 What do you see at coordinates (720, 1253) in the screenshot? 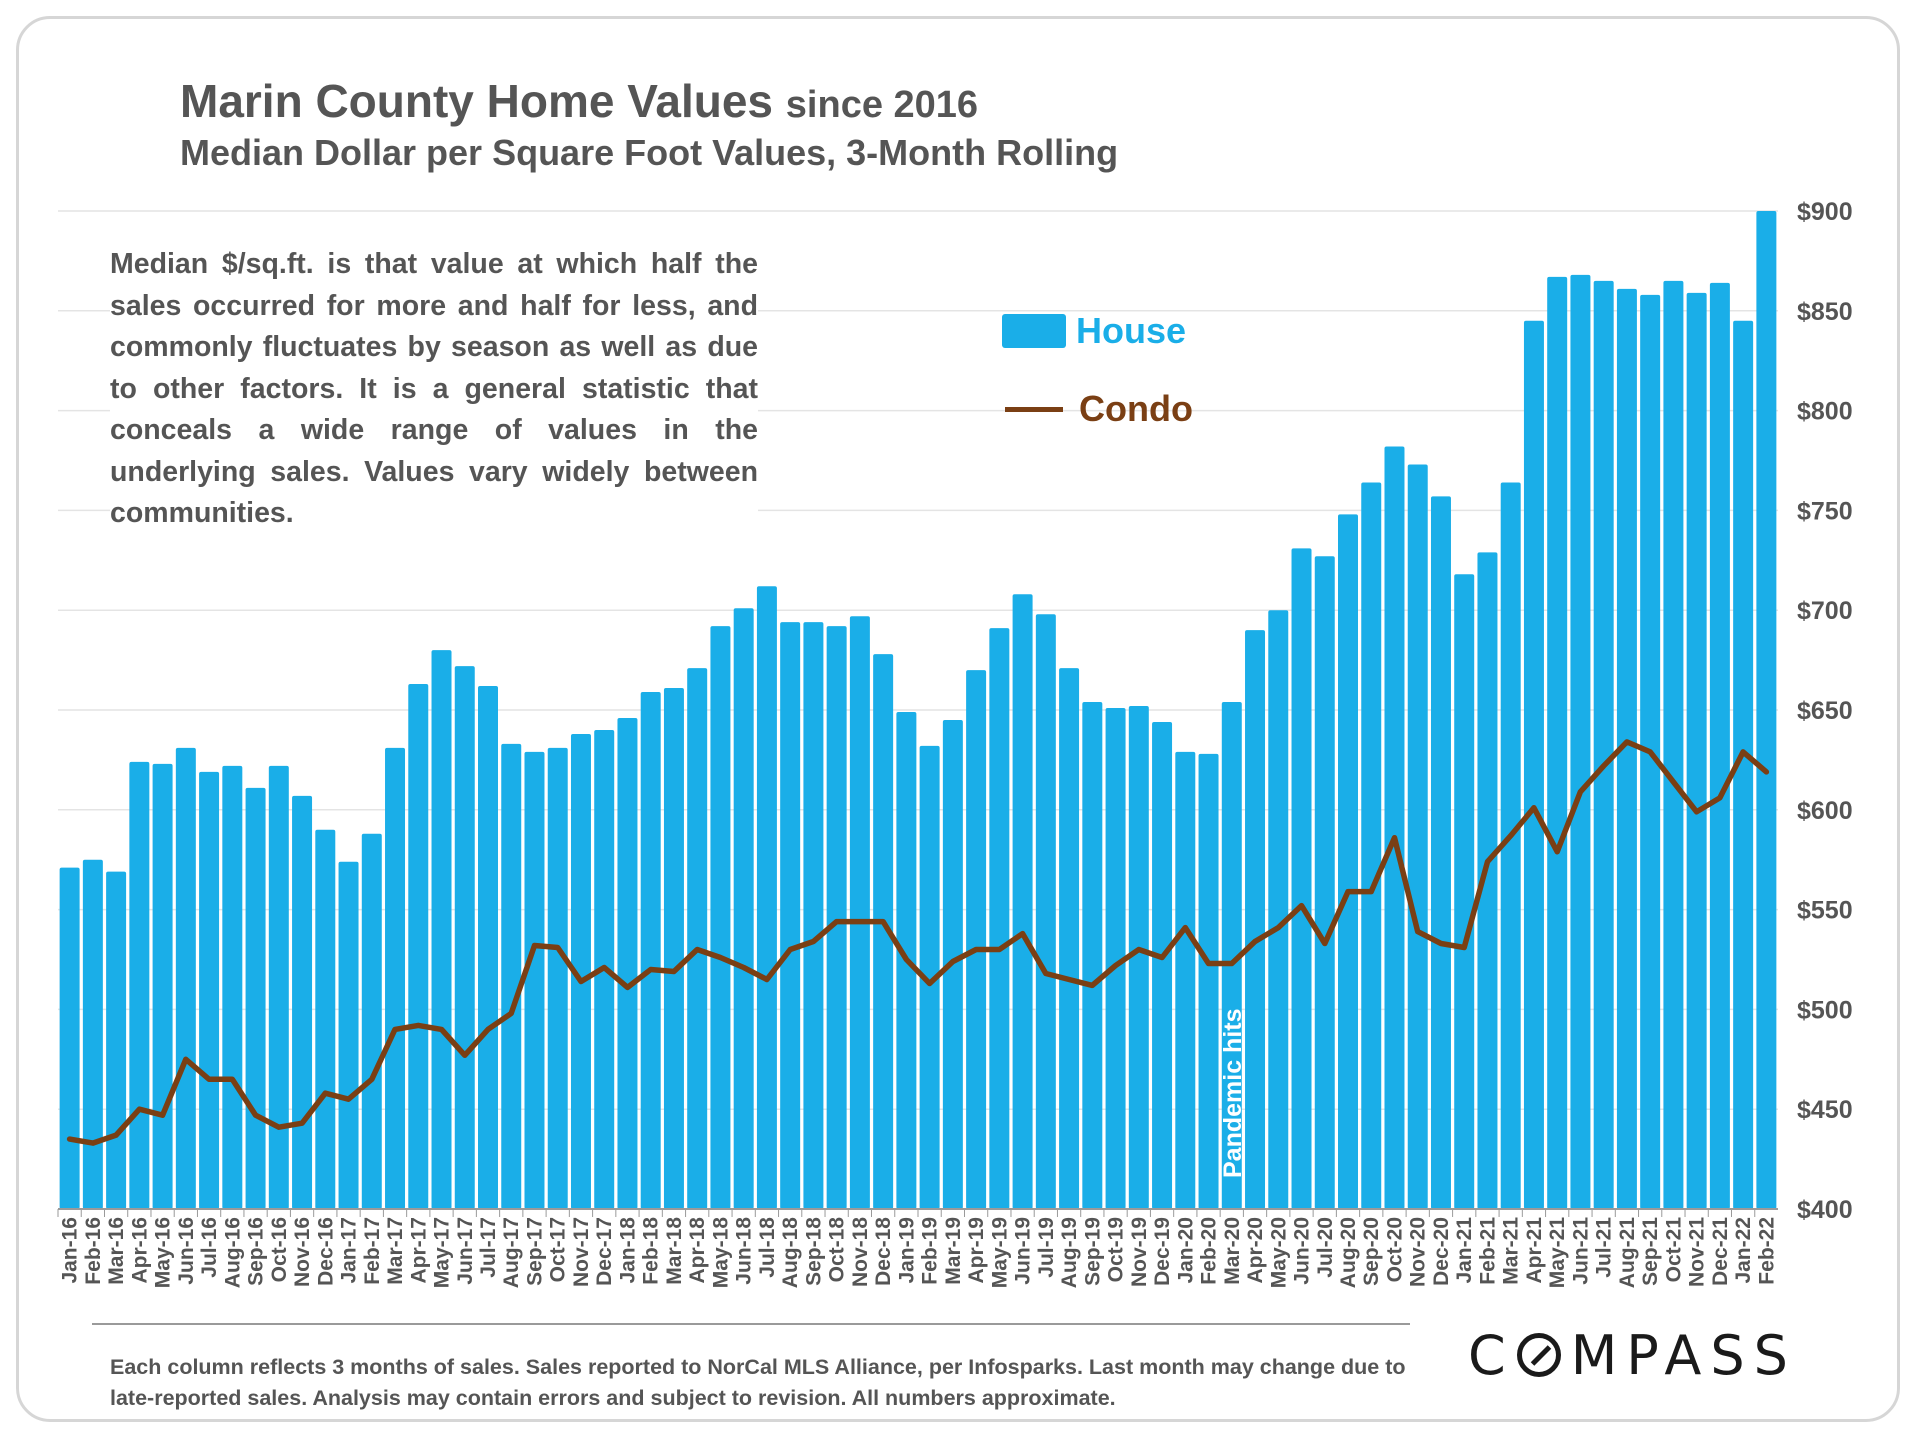
I see `x-tick-label: May-18` at bounding box center [720, 1253].